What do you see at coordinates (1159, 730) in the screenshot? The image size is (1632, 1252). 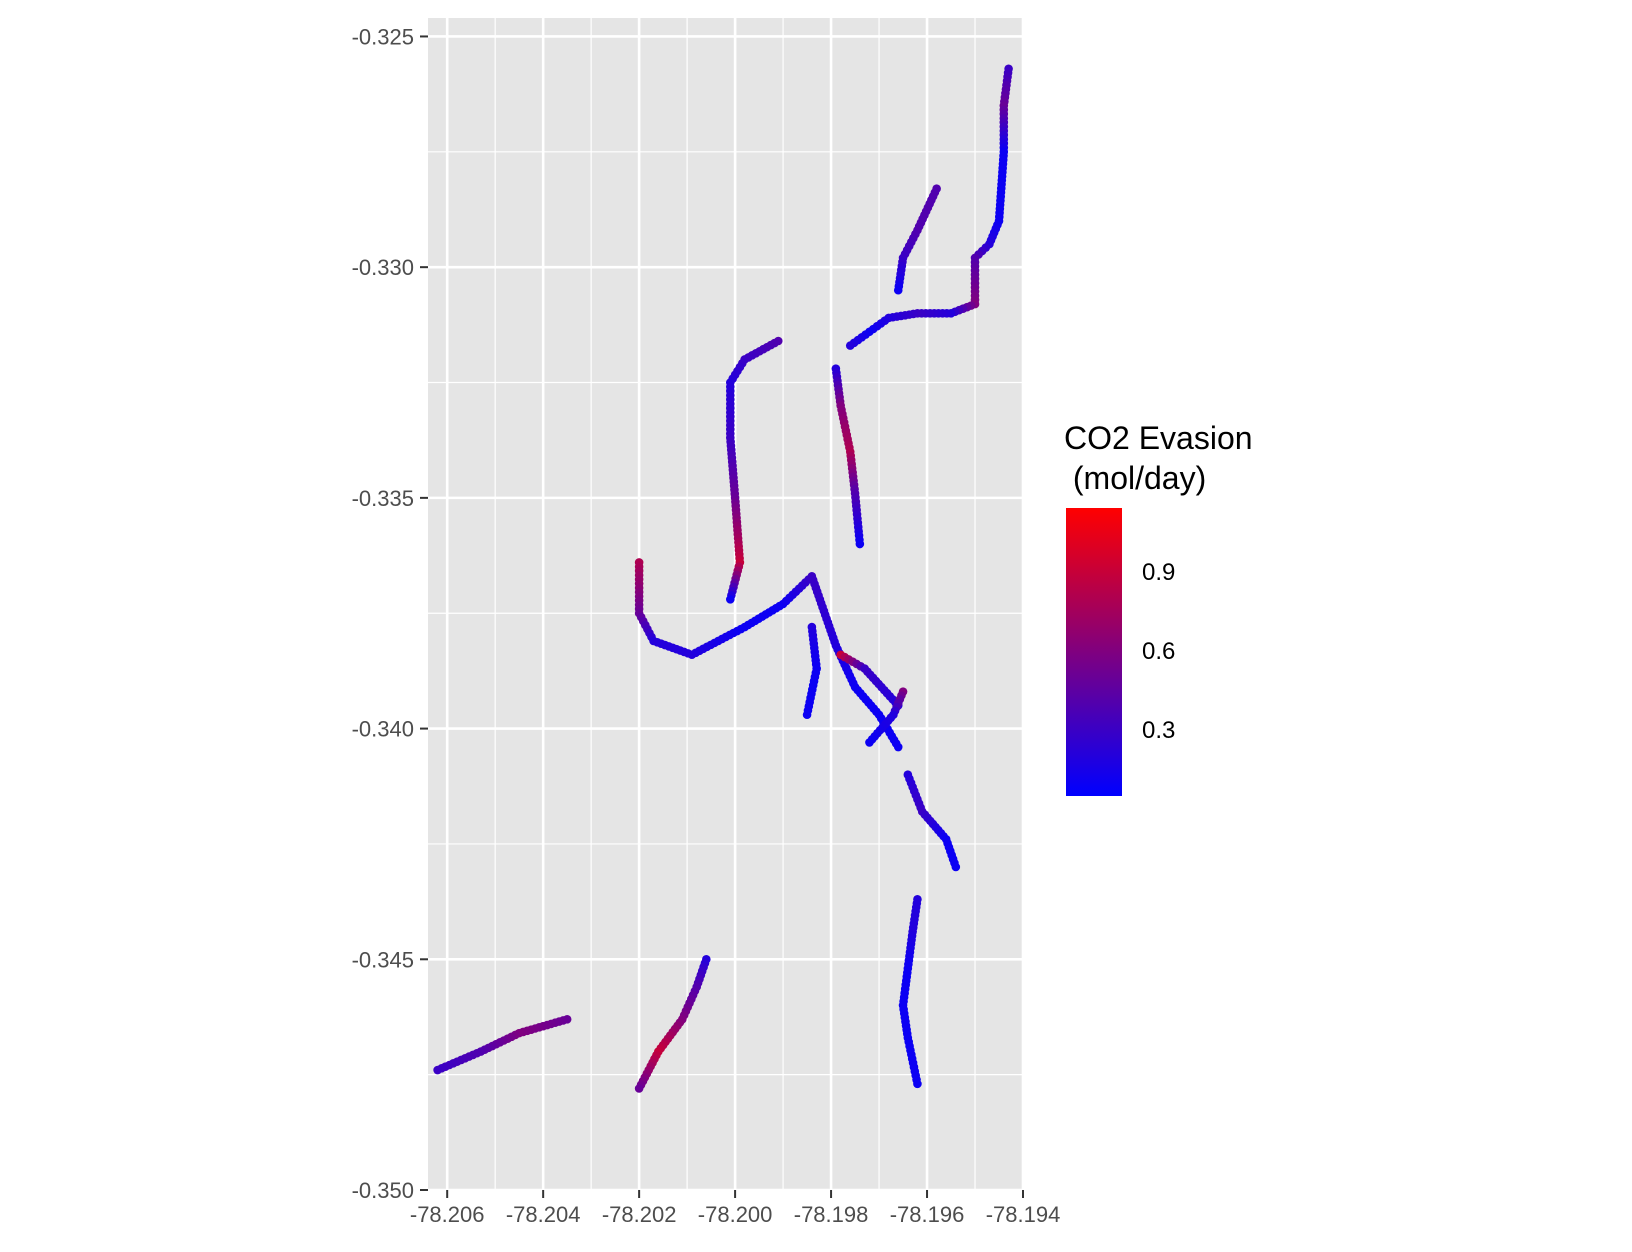 I see `legend-tick-label: 0.3` at bounding box center [1159, 730].